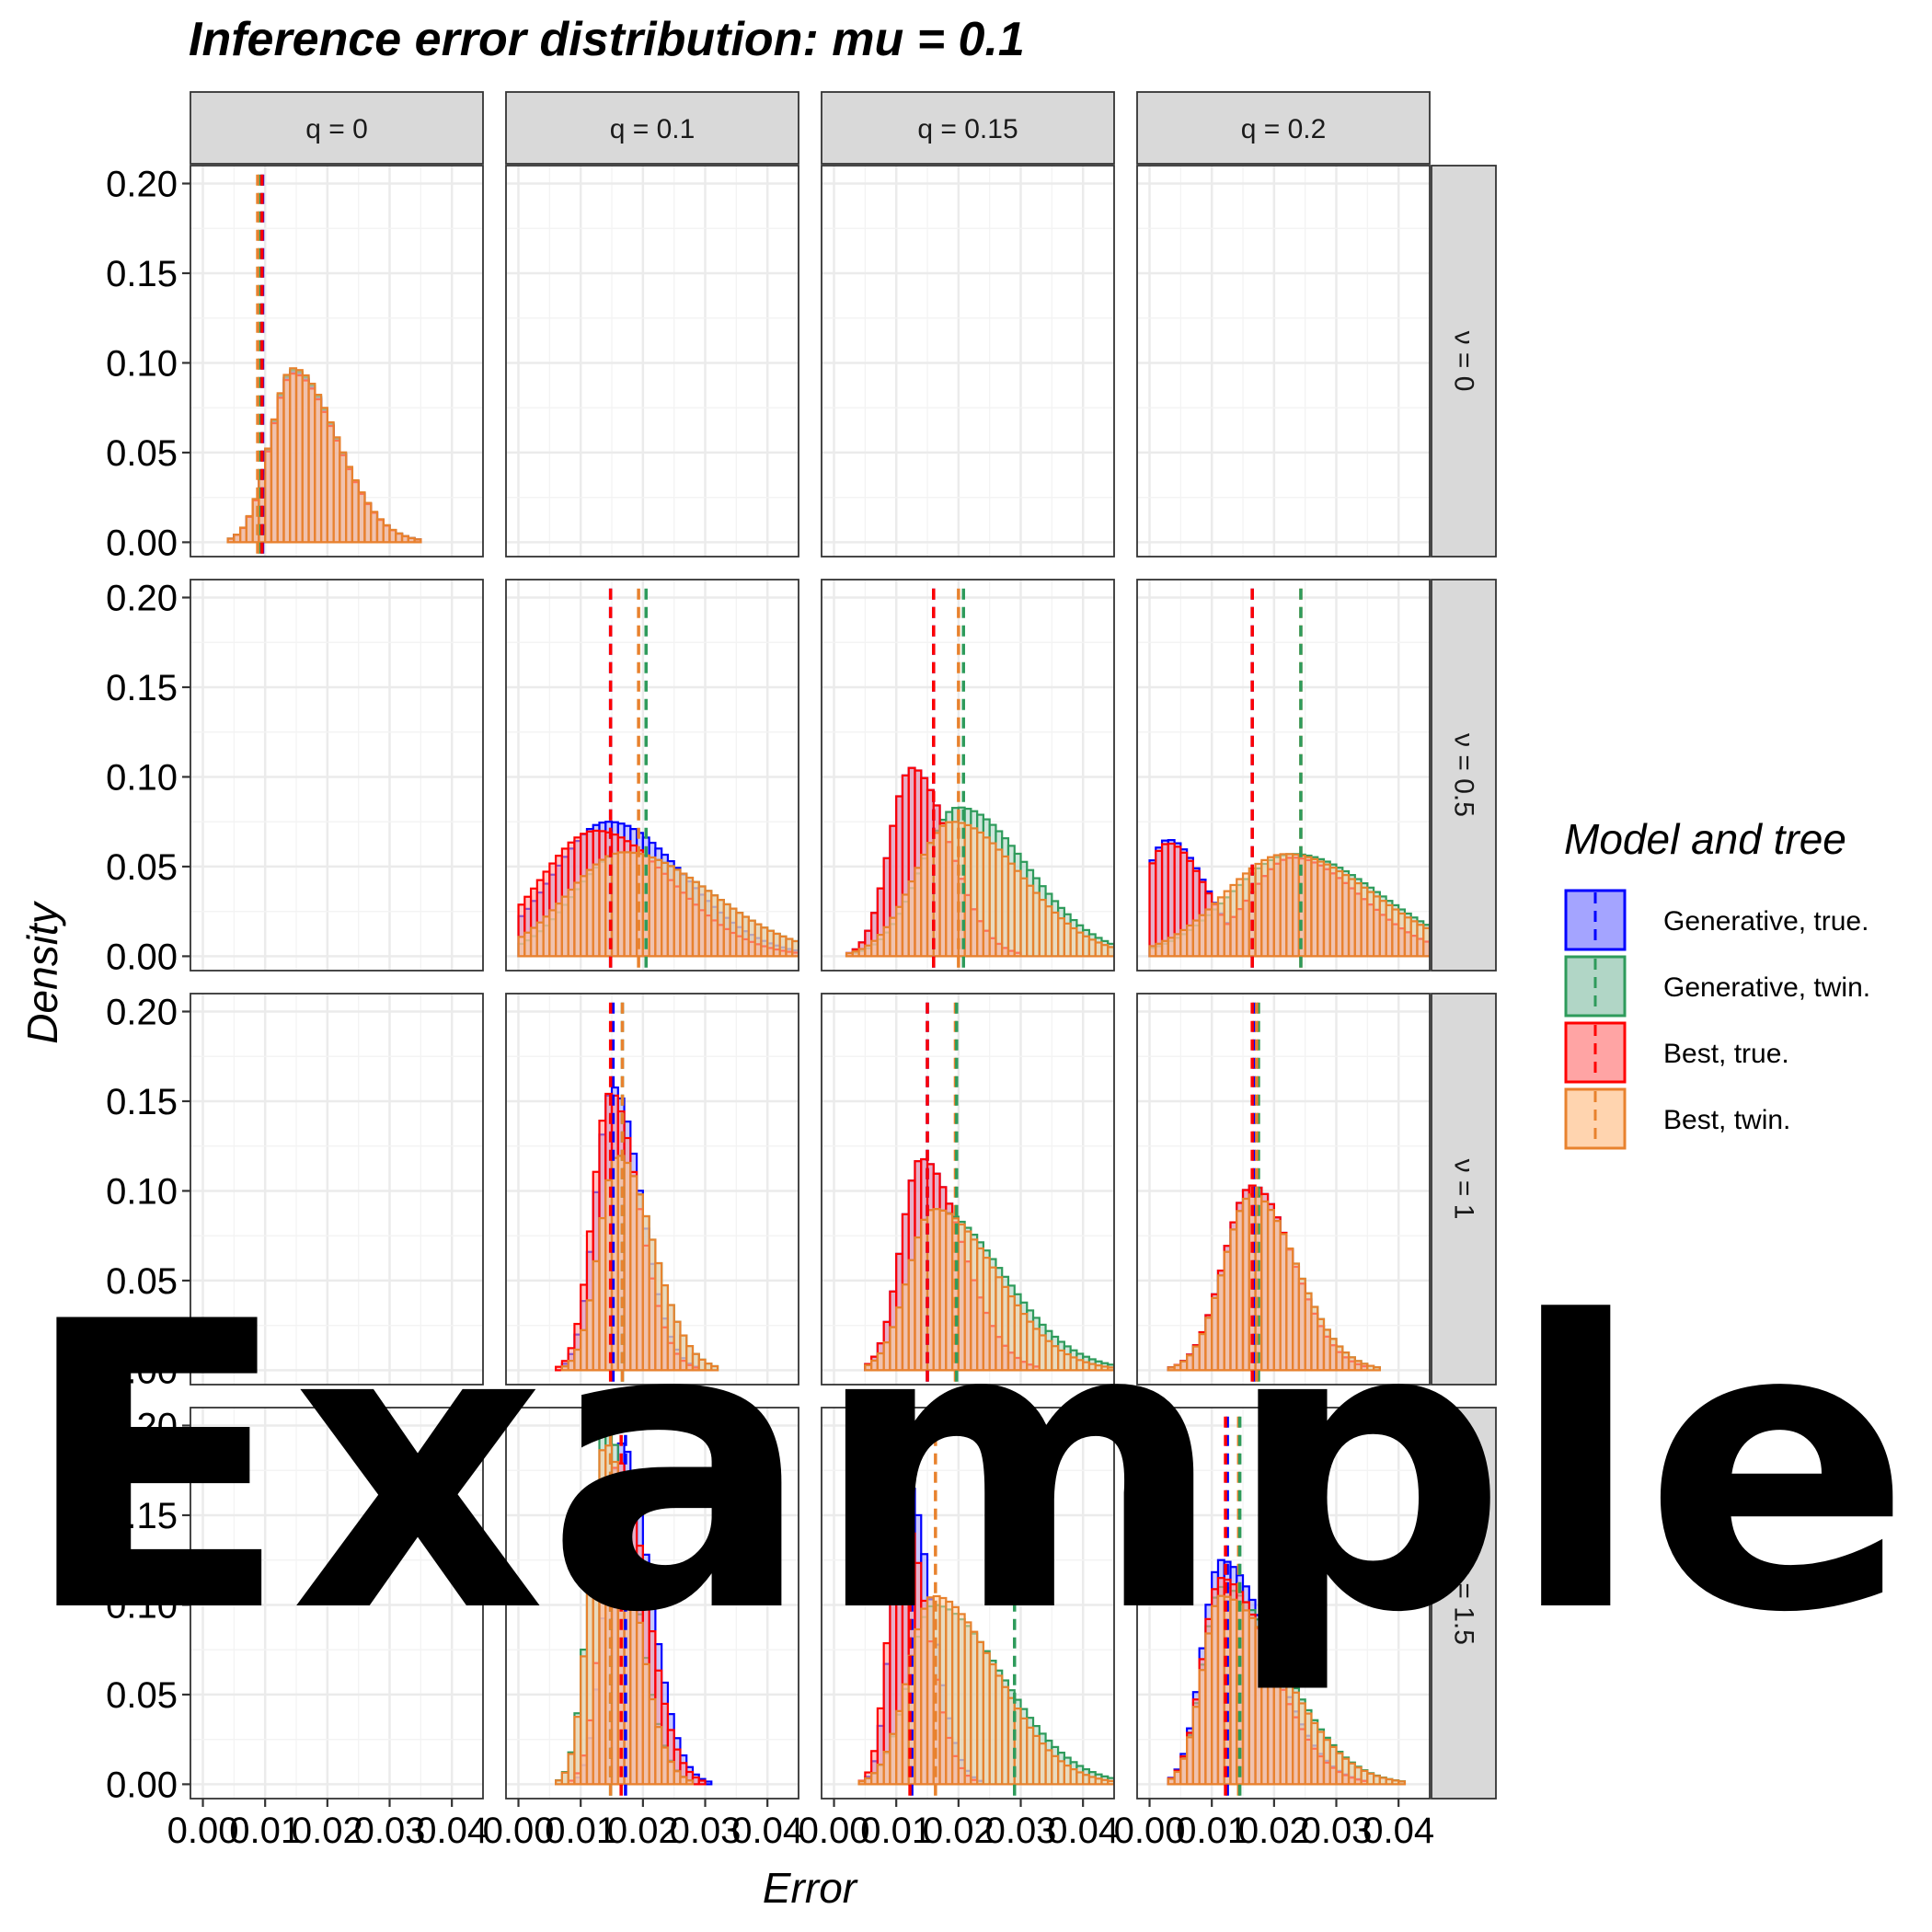 This screenshot has height=1932, width=1932. I want to click on col-strip-label: q = 0, so click(336, 129).